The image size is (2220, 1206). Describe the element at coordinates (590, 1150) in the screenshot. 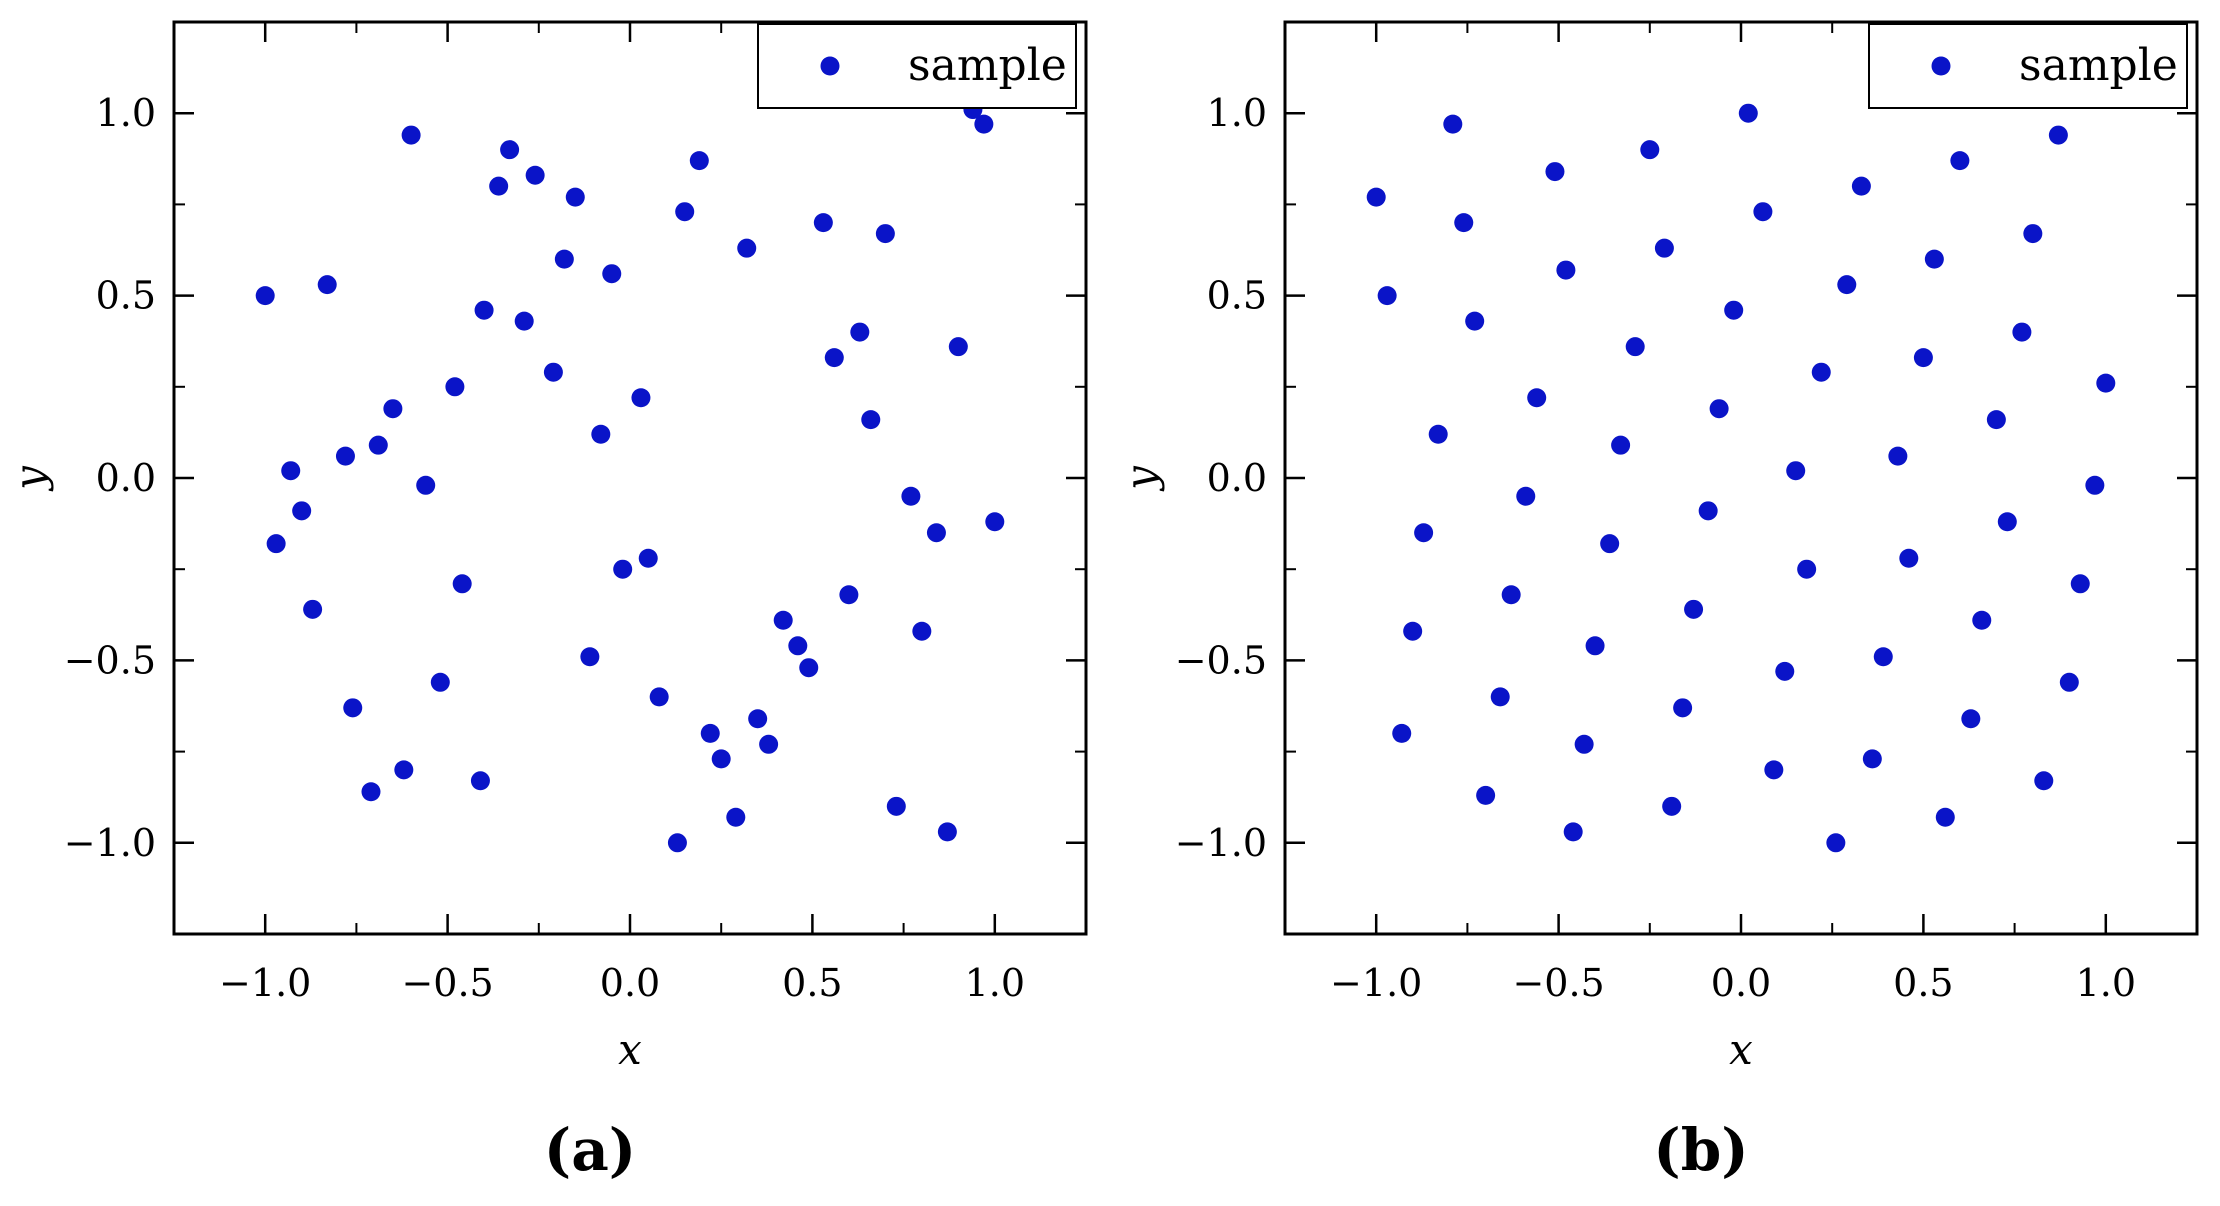

I see `panel-label: (a)` at that location.